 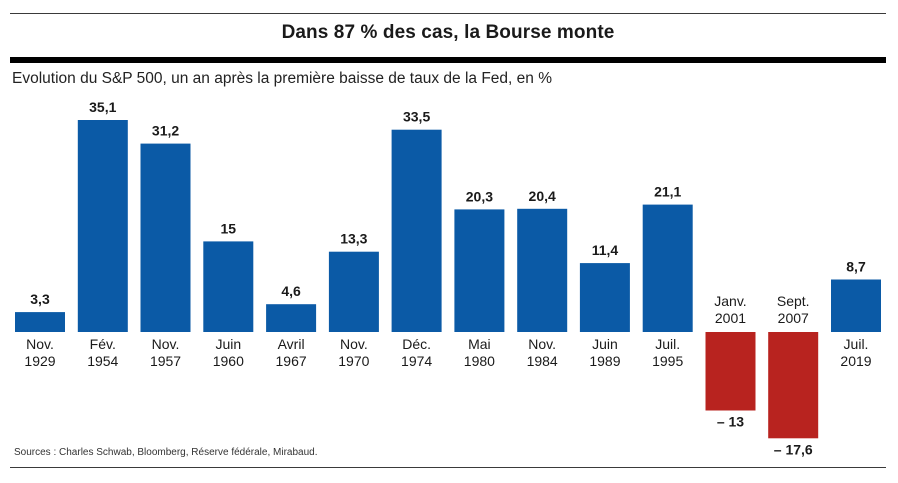 I want to click on category-label-11-line2: 2001, so click(x=730, y=318).